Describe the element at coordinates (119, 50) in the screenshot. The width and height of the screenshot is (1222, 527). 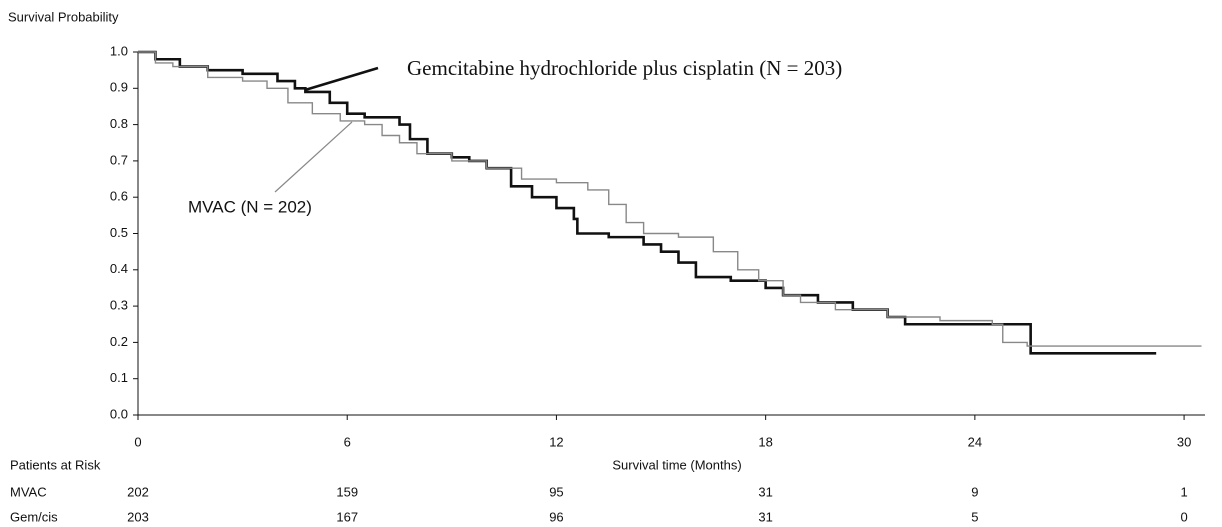
I see `y-tick-label: 1.0` at that location.